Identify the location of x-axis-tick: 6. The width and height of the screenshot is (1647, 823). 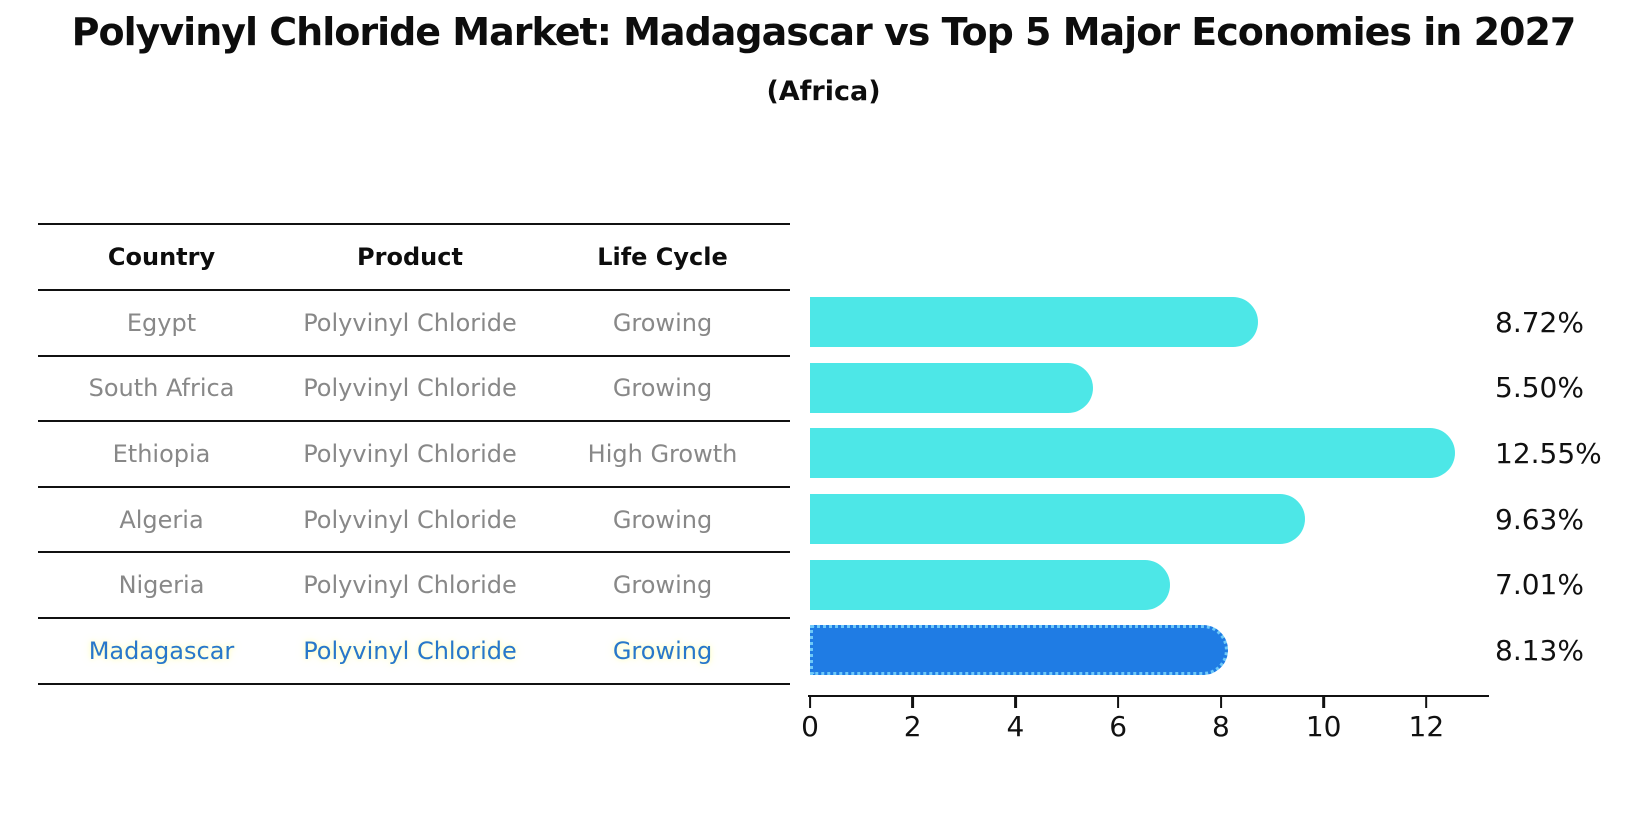
(1118, 720).